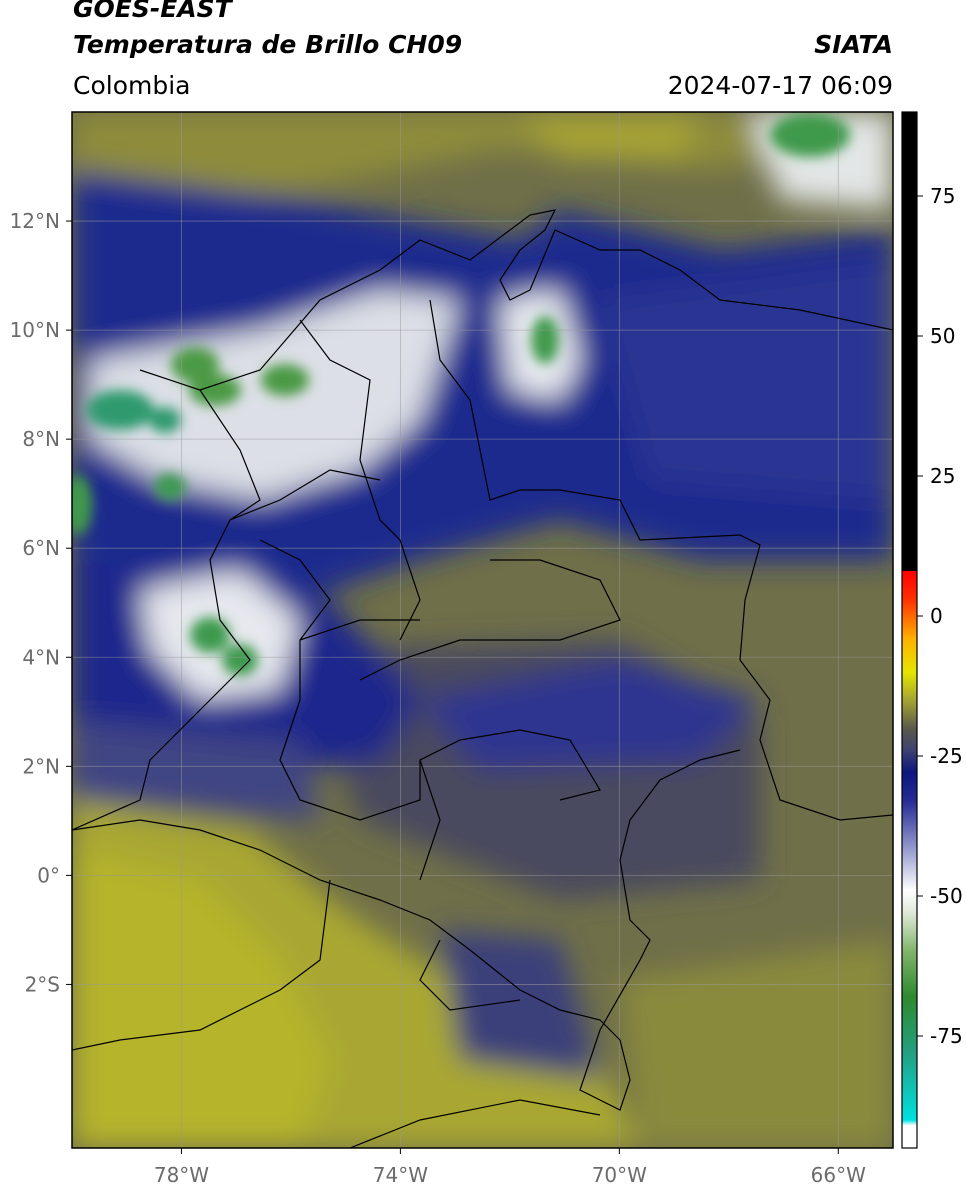 Image resolution: width=966 pixels, height=1190 pixels. What do you see at coordinates (41, 657) in the screenshot?
I see `lat-tick-label: 4°N` at bounding box center [41, 657].